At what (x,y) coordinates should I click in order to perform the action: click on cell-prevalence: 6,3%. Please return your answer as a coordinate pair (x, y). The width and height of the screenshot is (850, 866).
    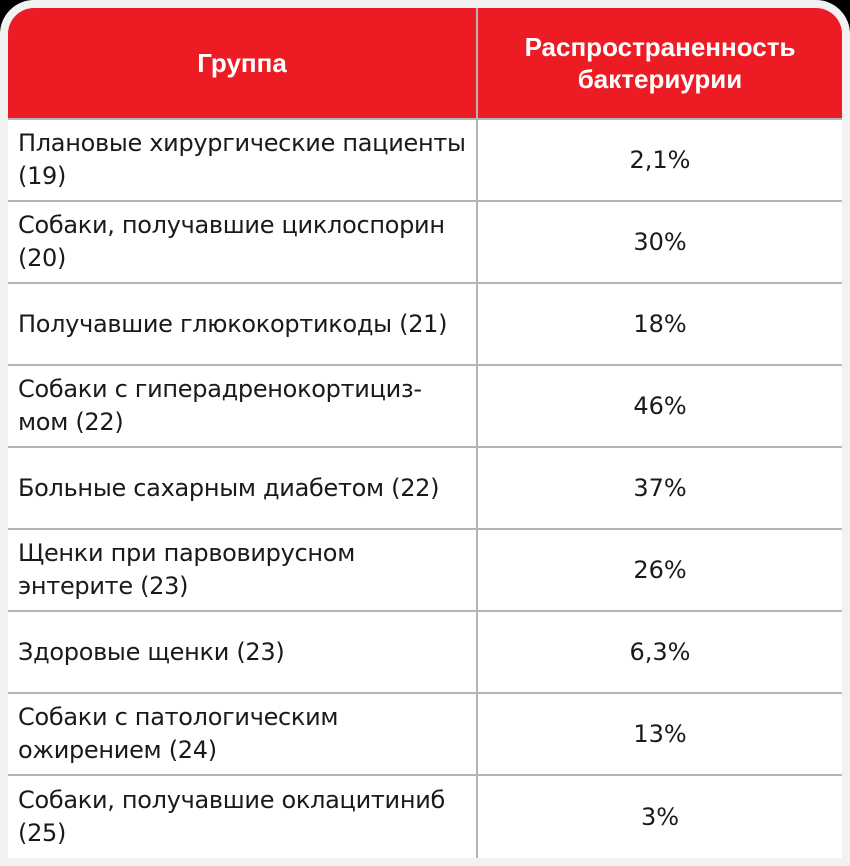
    Looking at the image, I should click on (660, 652).